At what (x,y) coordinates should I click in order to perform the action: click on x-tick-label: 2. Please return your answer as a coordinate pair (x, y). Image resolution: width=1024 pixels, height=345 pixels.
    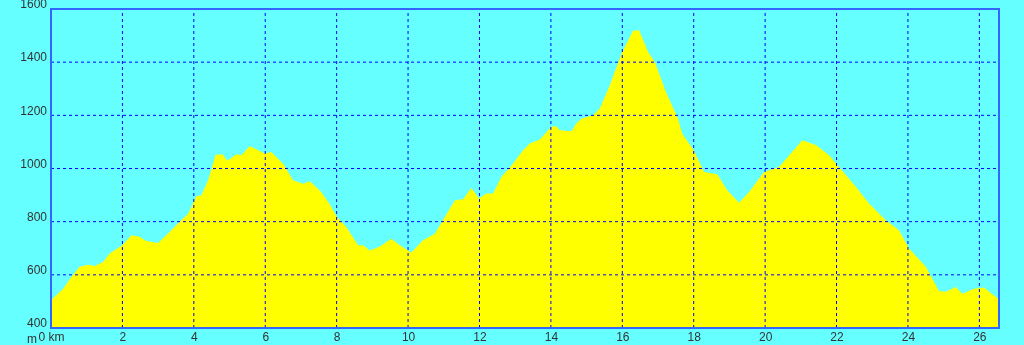
    Looking at the image, I should click on (123, 336).